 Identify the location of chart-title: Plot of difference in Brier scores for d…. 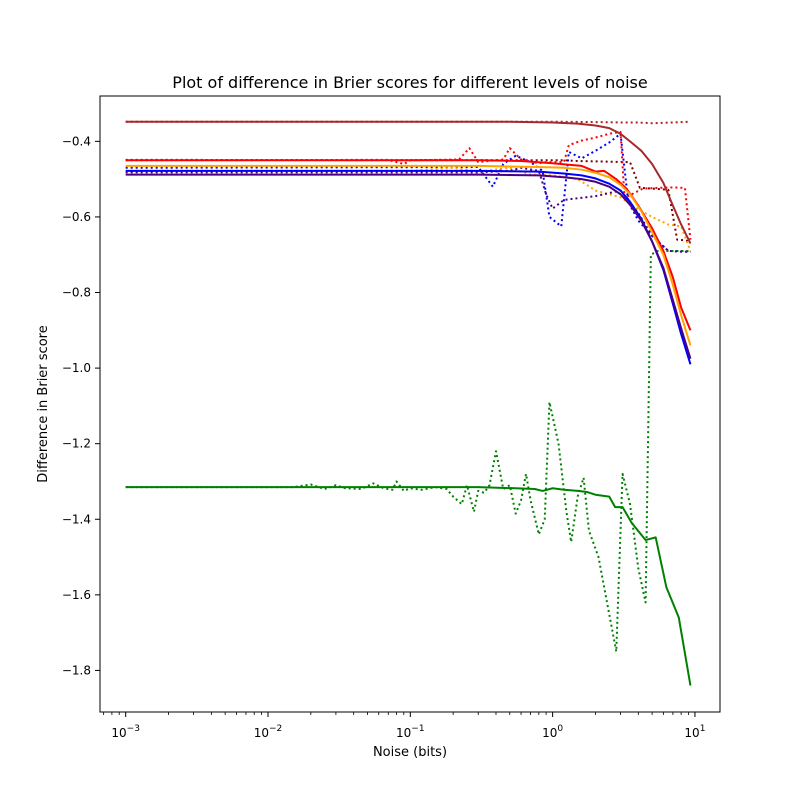
(409, 82).